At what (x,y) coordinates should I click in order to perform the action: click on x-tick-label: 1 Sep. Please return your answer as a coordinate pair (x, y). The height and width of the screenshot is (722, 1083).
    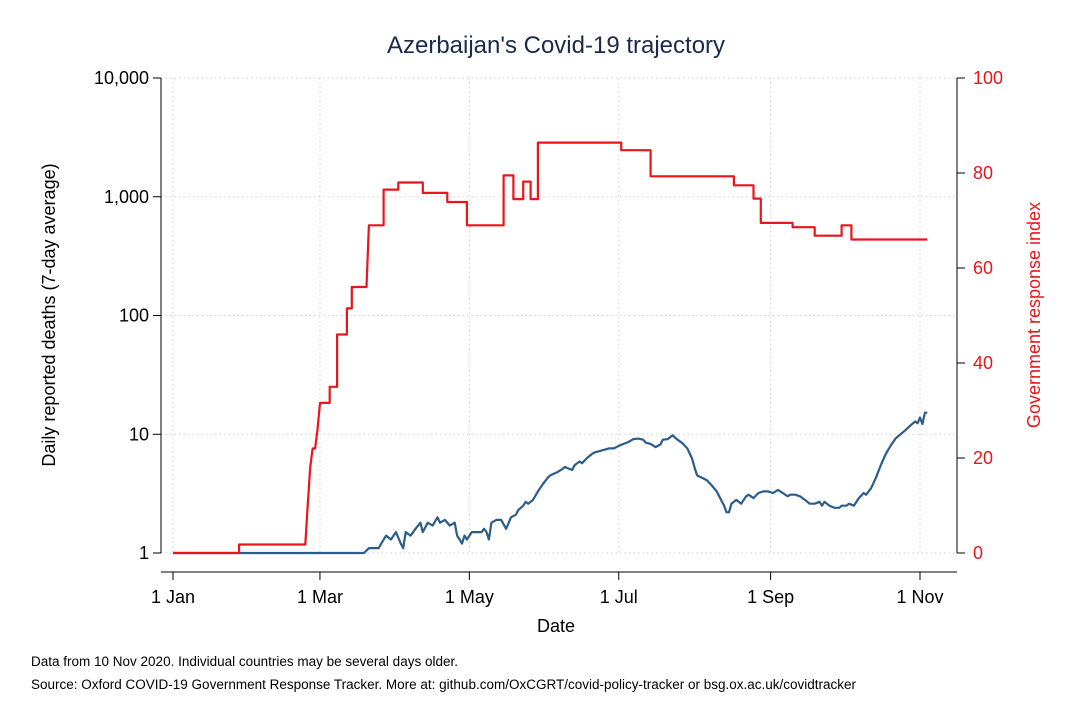
    Looking at the image, I should click on (770, 597).